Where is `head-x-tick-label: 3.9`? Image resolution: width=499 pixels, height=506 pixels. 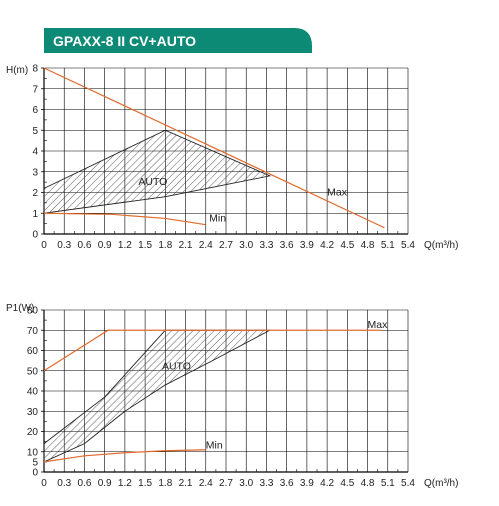
head-x-tick-label: 3.9 is located at coordinates (307, 245).